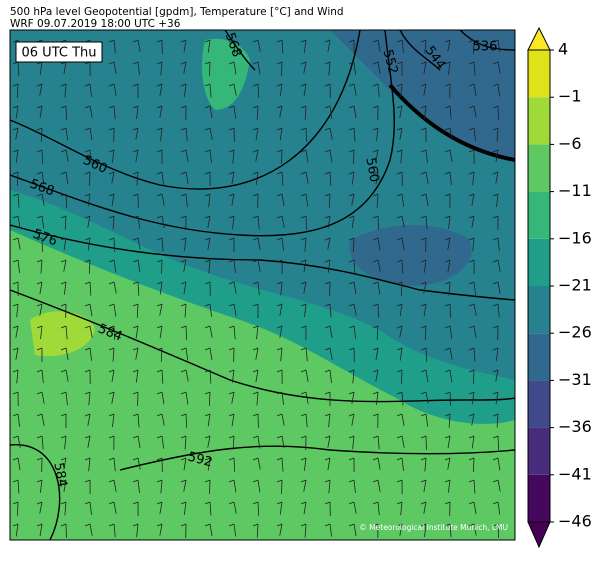  Describe the element at coordinates (570, 96) in the screenshot. I see `colorbar-tick-label: −1` at that location.